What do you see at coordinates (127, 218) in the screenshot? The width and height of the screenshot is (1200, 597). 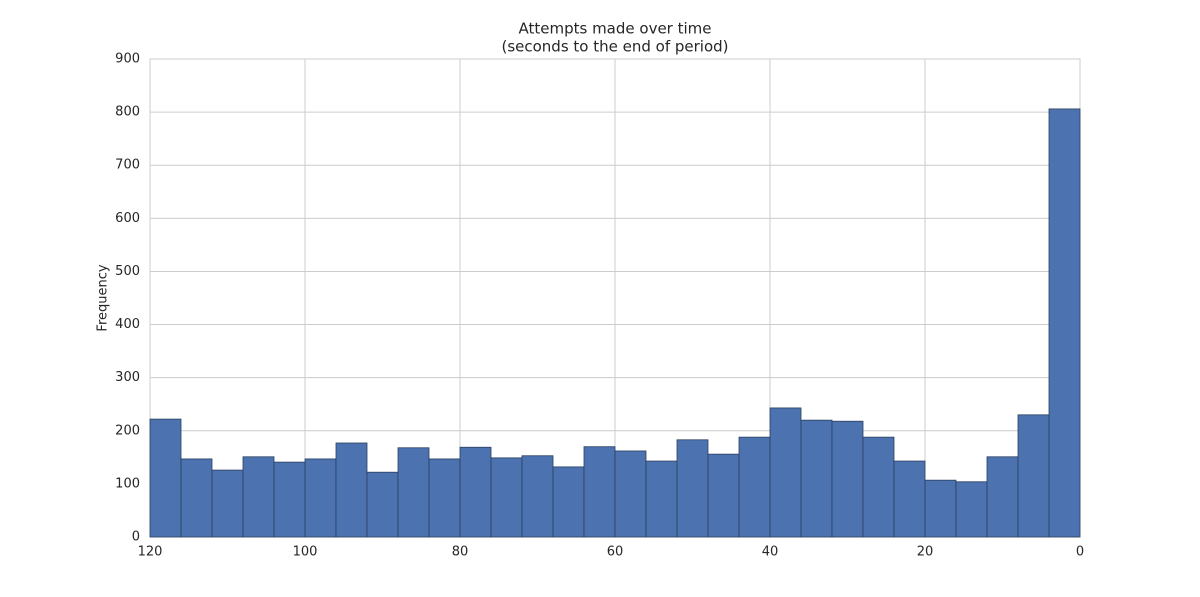 I see `y-tick-label: 600` at bounding box center [127, 218].